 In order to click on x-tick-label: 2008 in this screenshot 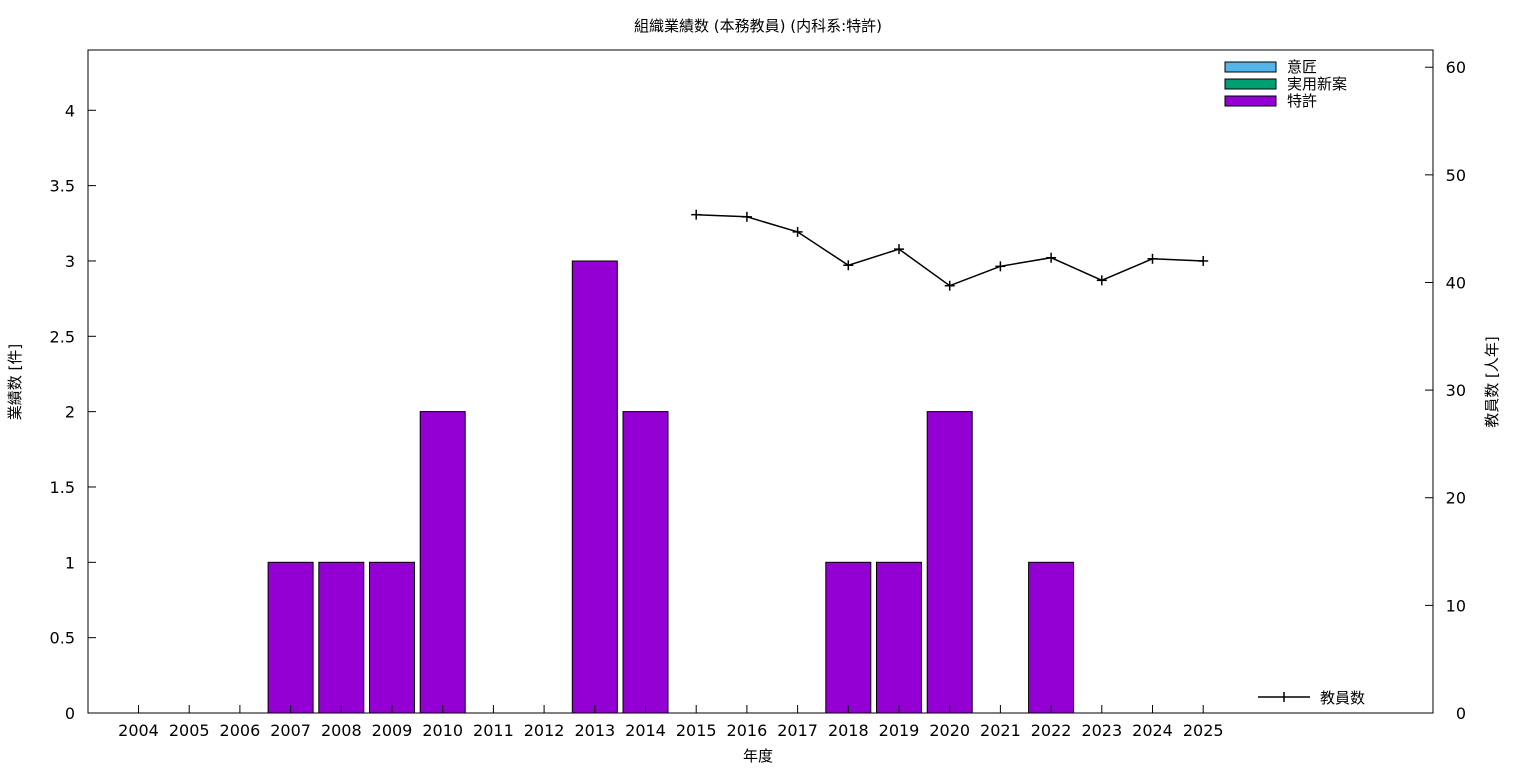, I will do `click(341, 730)`.